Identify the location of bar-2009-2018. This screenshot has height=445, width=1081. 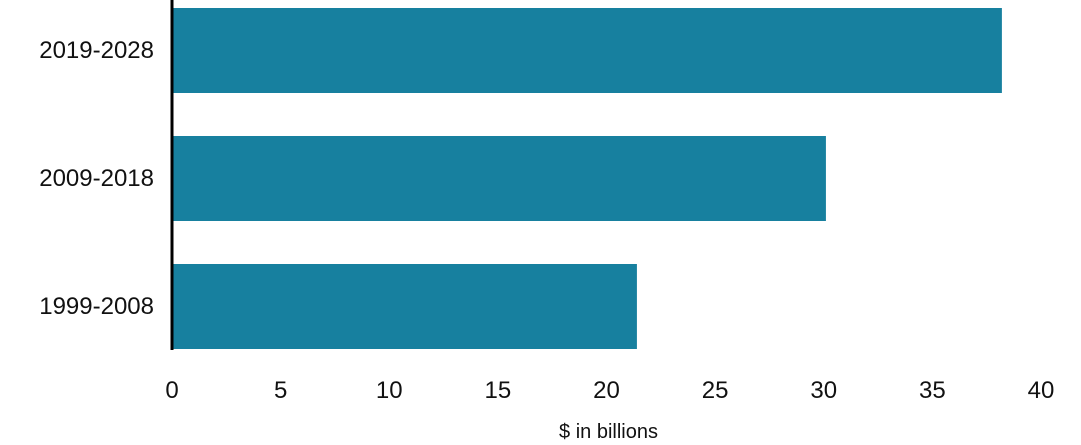
(499, 178).